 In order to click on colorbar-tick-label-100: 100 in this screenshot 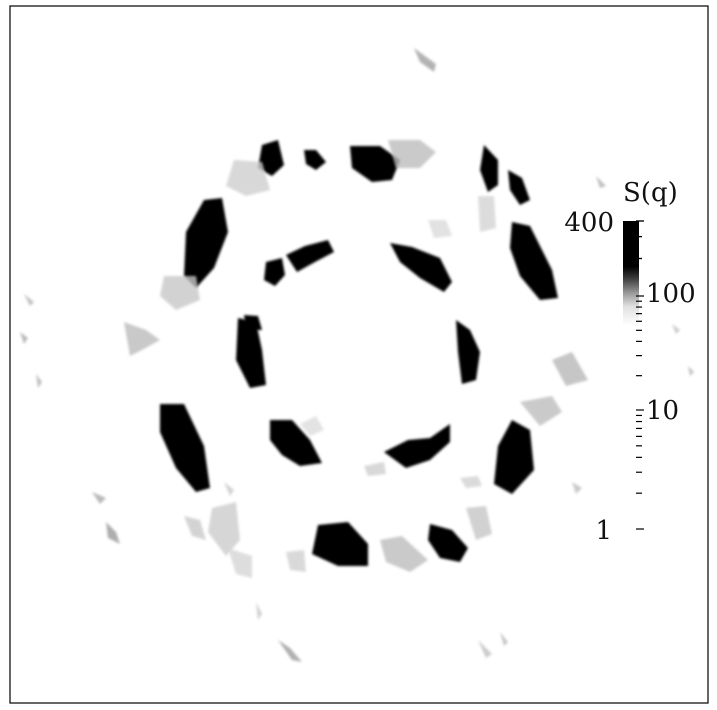, I will do `click(671, 294)`.